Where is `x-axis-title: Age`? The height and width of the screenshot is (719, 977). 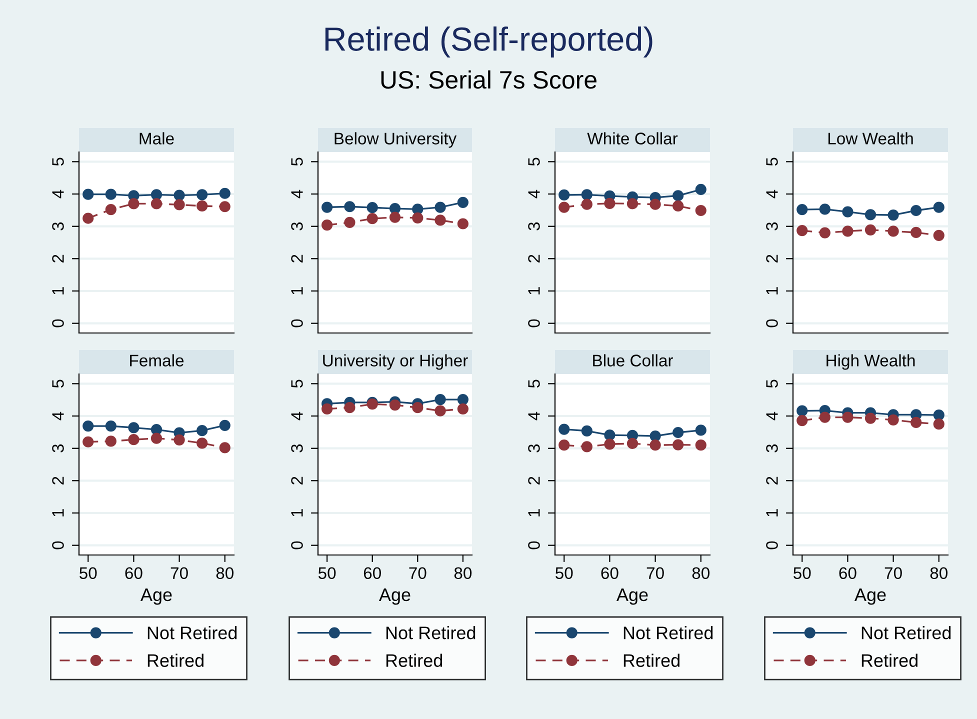
x-axis-title: Age is located at coordinates (632, 596).